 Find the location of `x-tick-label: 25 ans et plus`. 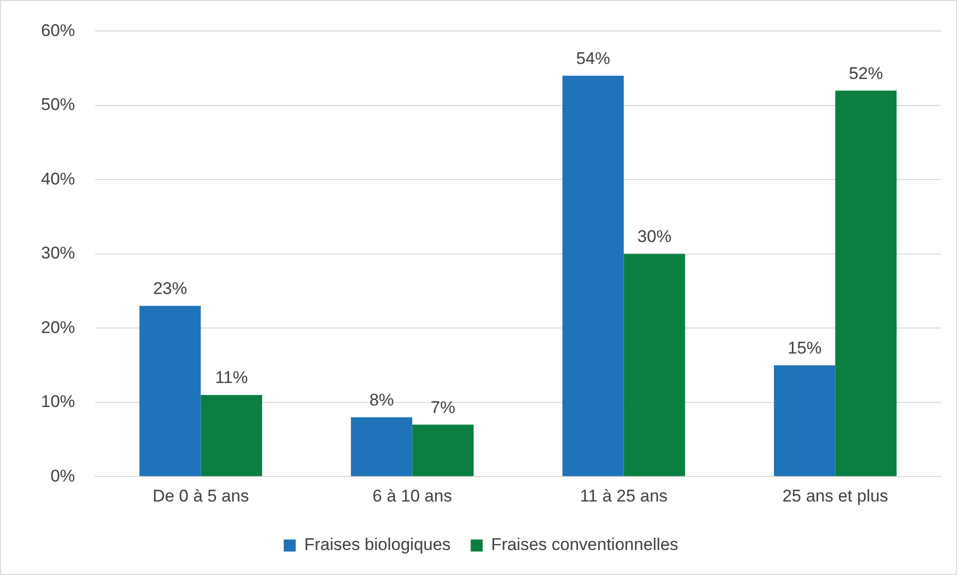

x-tick-label: 25 ans et plus is located at coordinates (835, 496).